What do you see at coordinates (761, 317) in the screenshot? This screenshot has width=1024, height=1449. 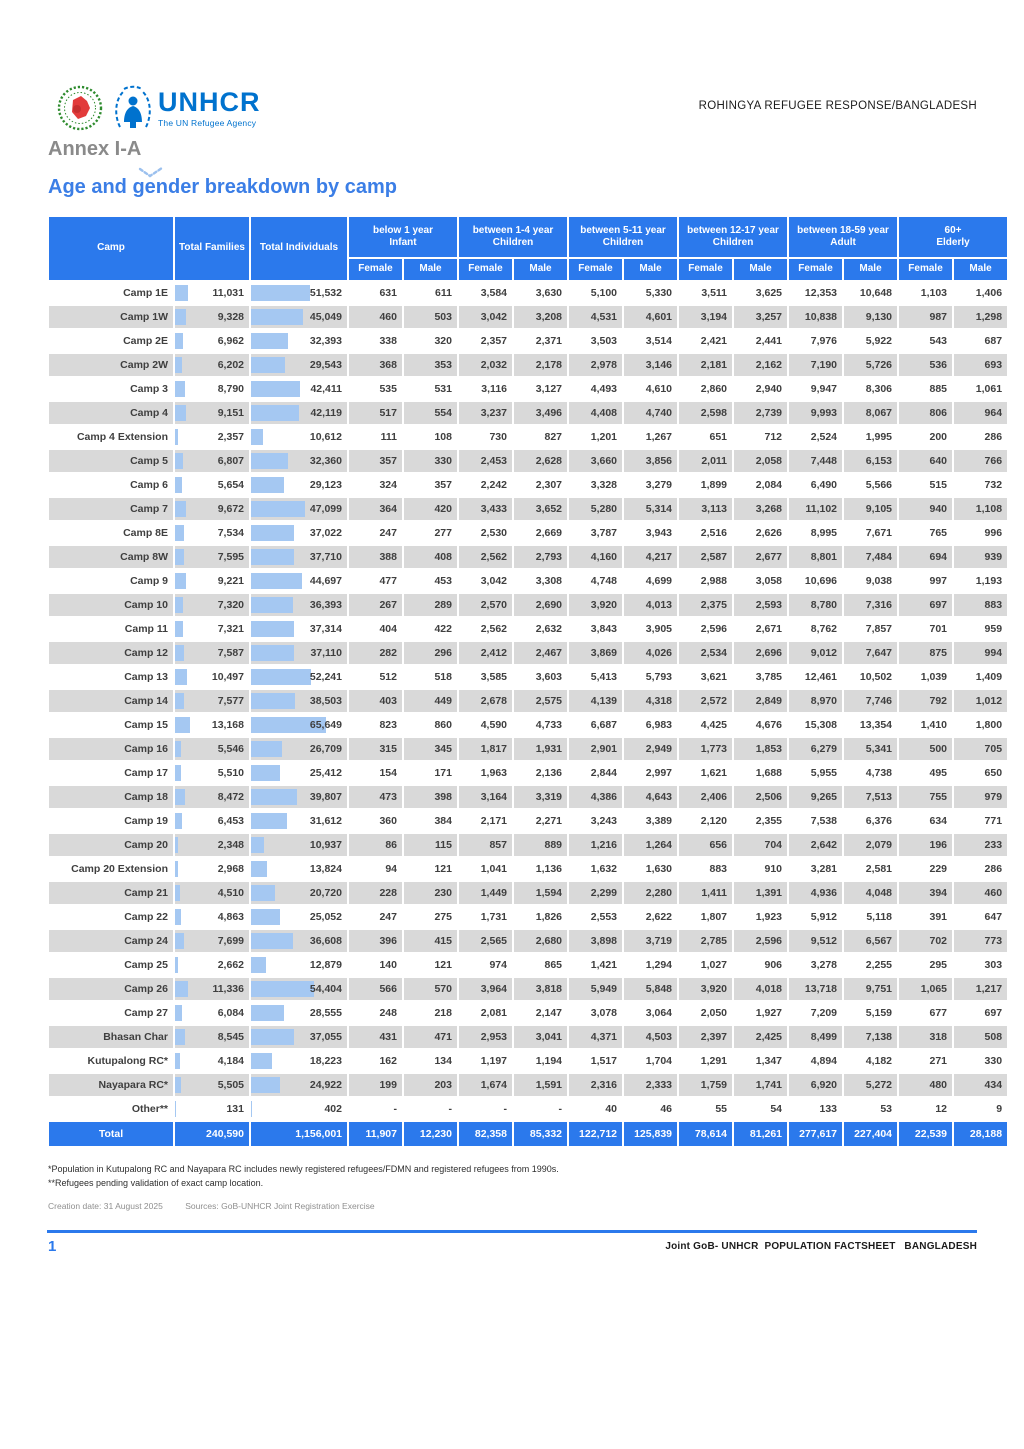 I see `value-cell: 3,257` at bounding box center [761, 317].